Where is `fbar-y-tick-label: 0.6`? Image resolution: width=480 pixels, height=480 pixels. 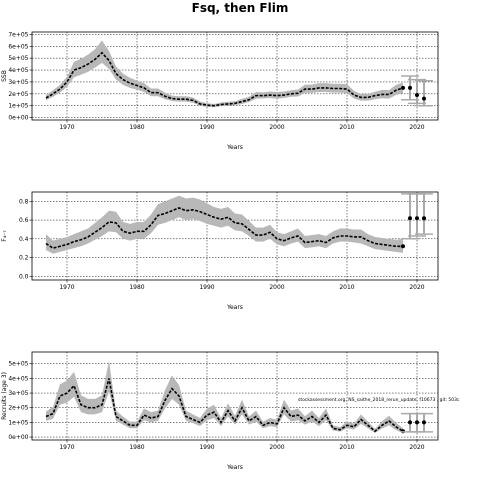
fbar-y-tick-label: 0.6 is located at coordinates (24, 220).